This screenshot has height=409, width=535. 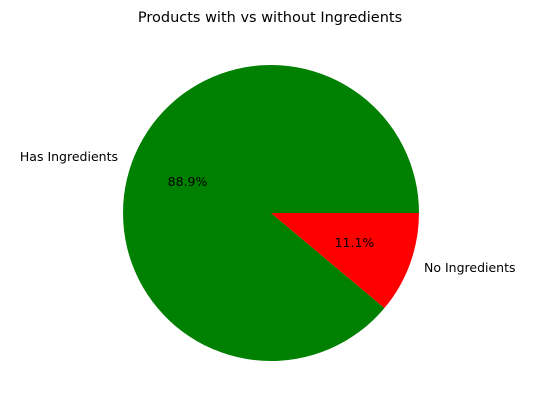 I want to click on pie-slice-no-ingredients, so click(x=345, y=261).